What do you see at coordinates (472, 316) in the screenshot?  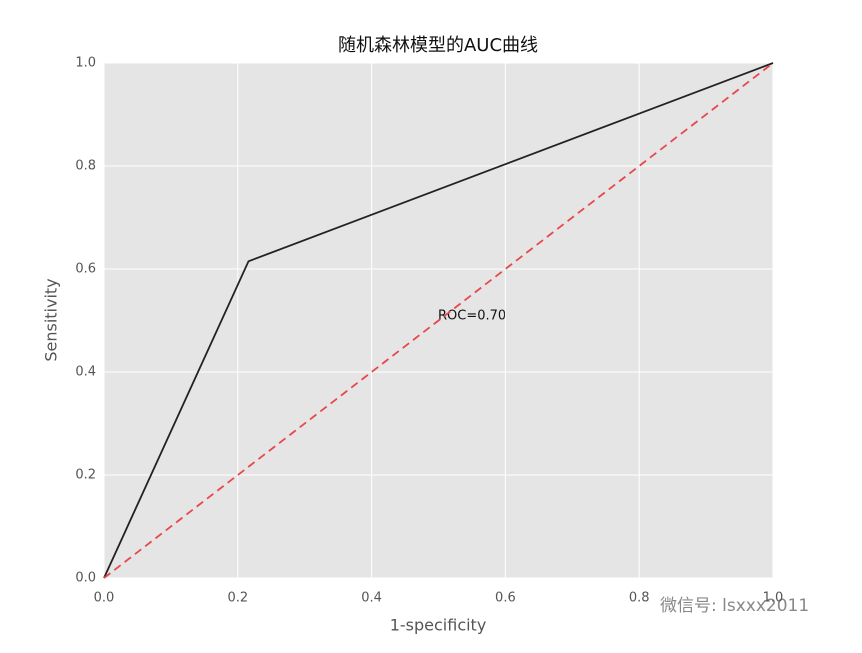 I see `annotation: ROC=0.70` at bounding box center [472, 316].